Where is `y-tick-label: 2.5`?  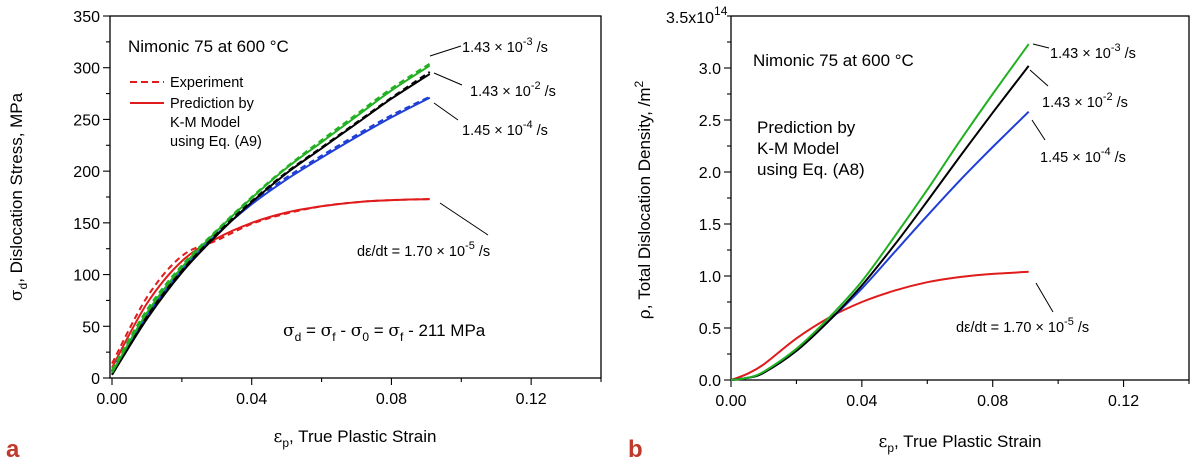
y-tick-label: 2.5 is located at coordinates (710, 121).